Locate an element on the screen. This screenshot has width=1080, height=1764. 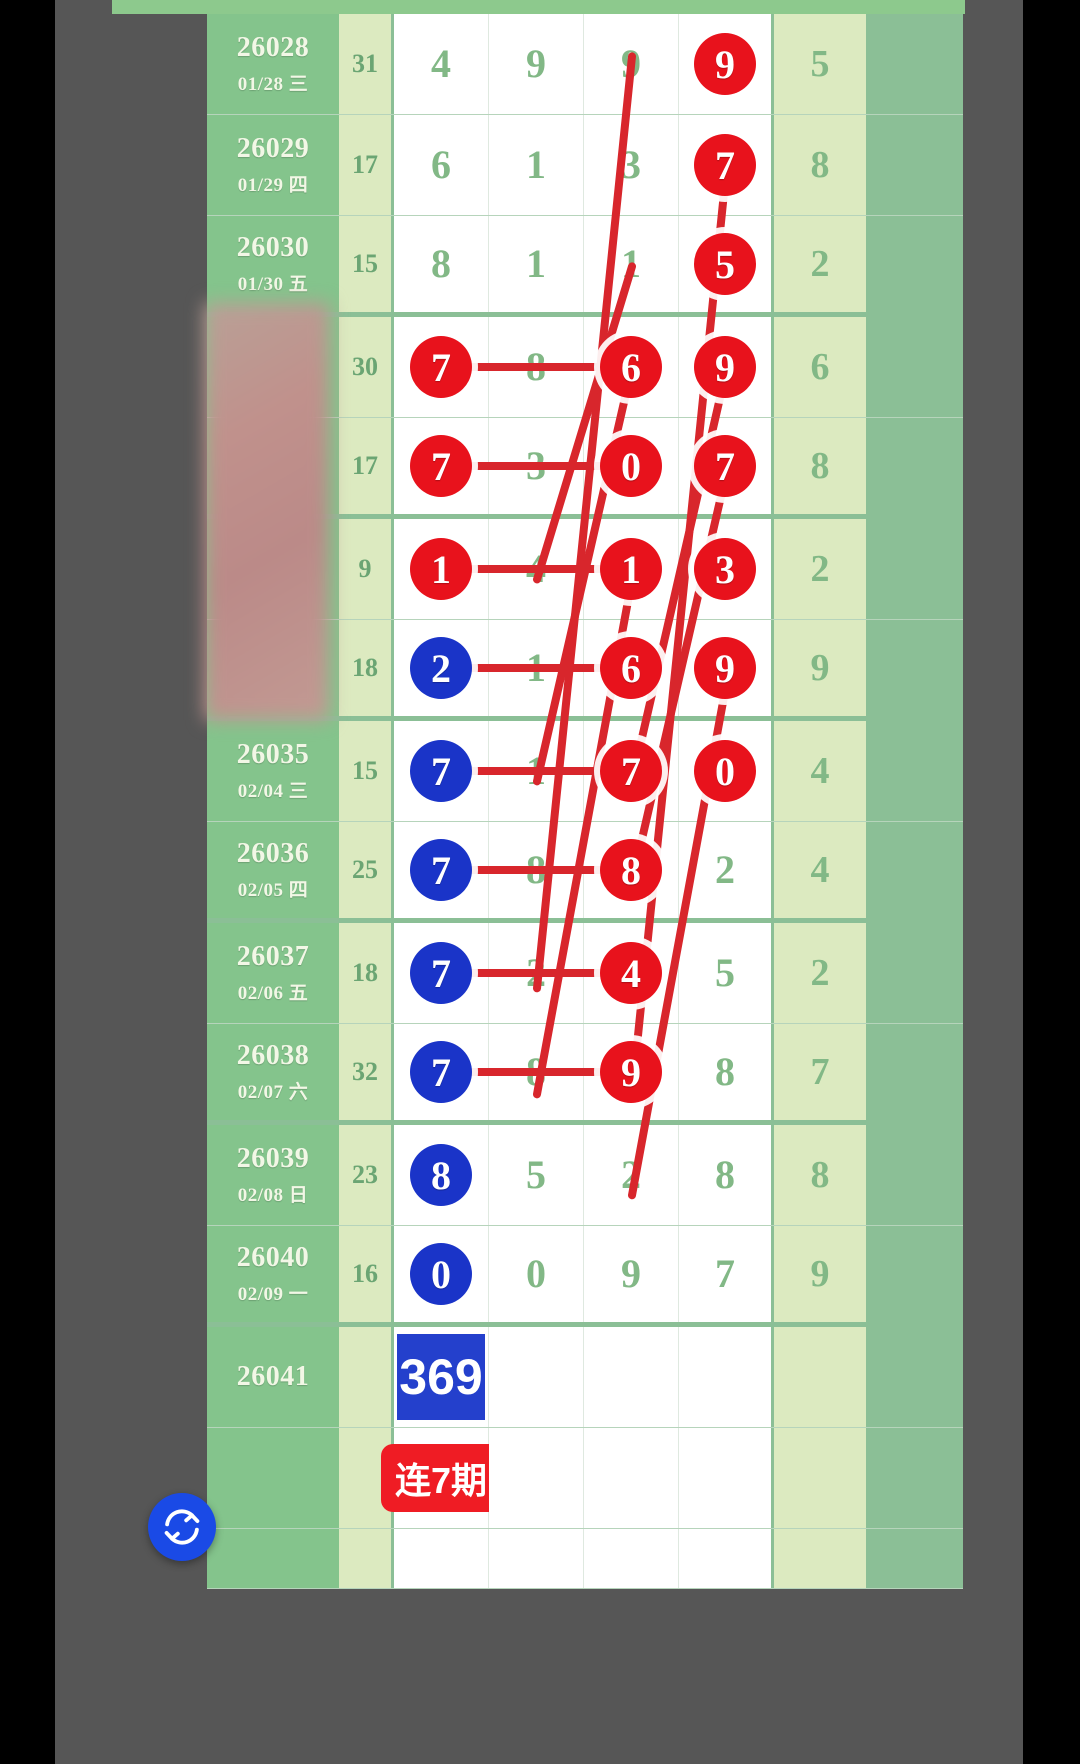
refresh-button is located at coordinates (182, 1527).